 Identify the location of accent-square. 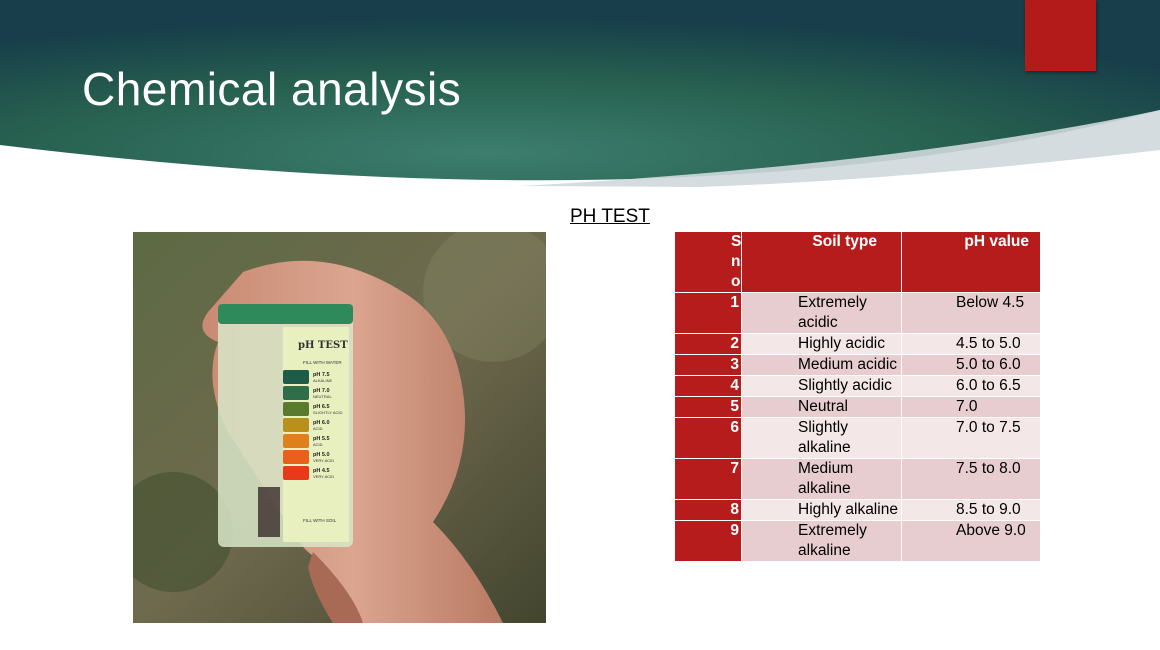
(1060, 35).